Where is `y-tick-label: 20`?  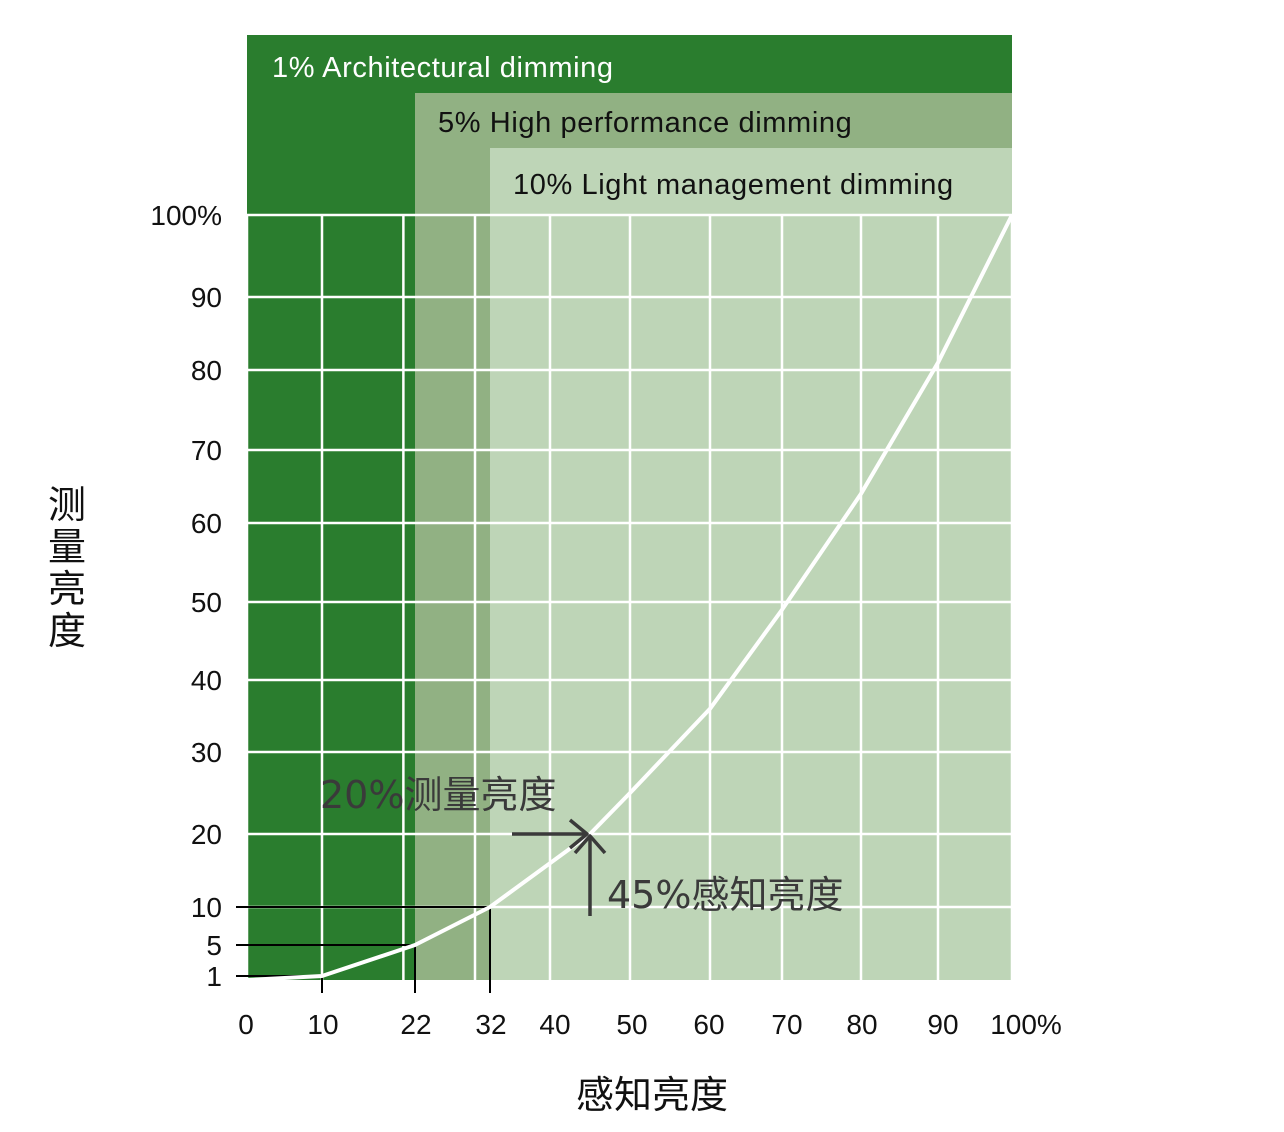 y-tick-label: 20 is located at coordinates (206, 834).